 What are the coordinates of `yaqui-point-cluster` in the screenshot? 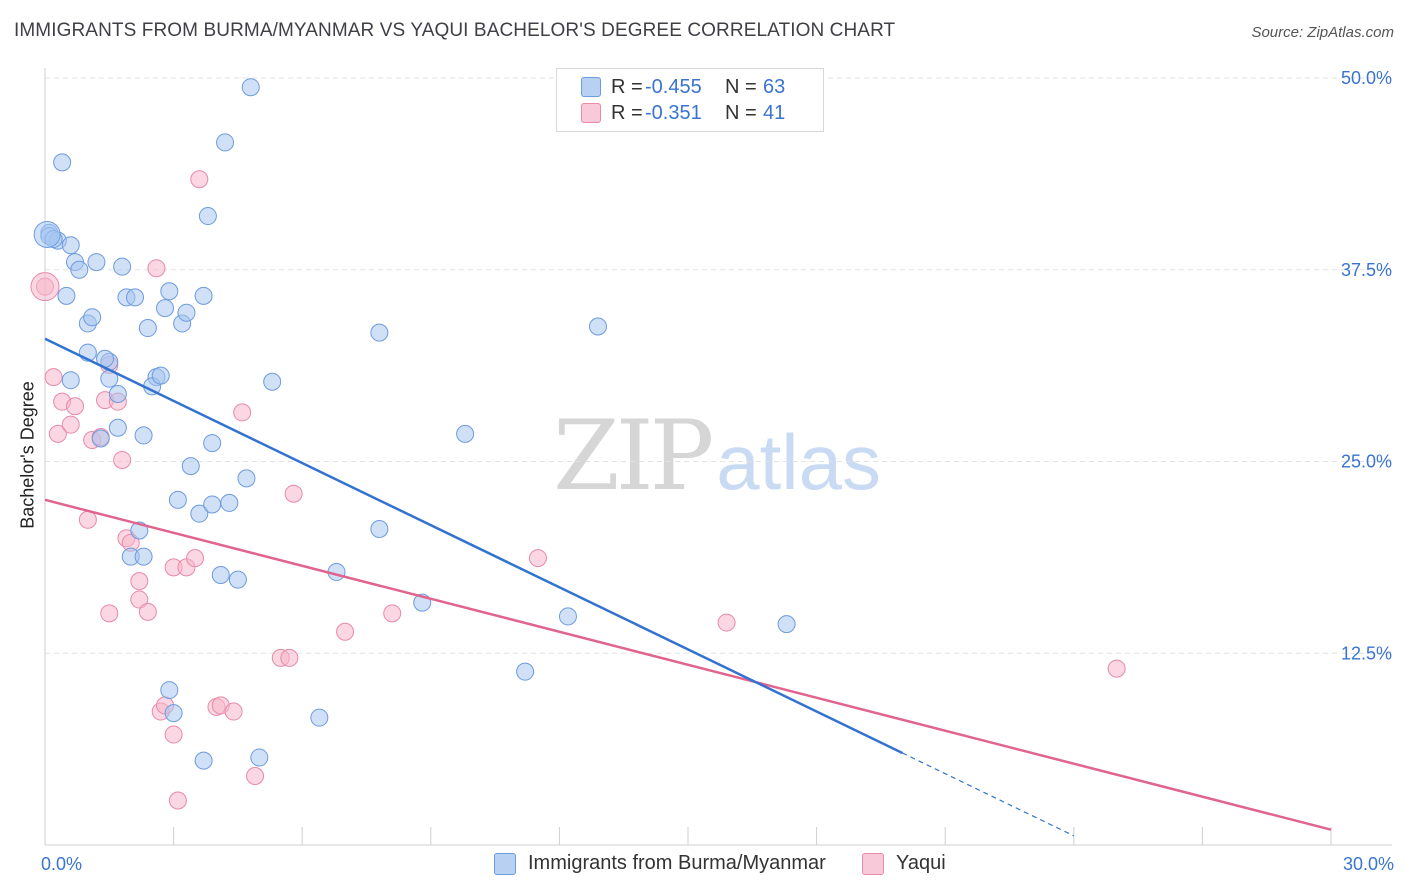 It's located at (45, 287).